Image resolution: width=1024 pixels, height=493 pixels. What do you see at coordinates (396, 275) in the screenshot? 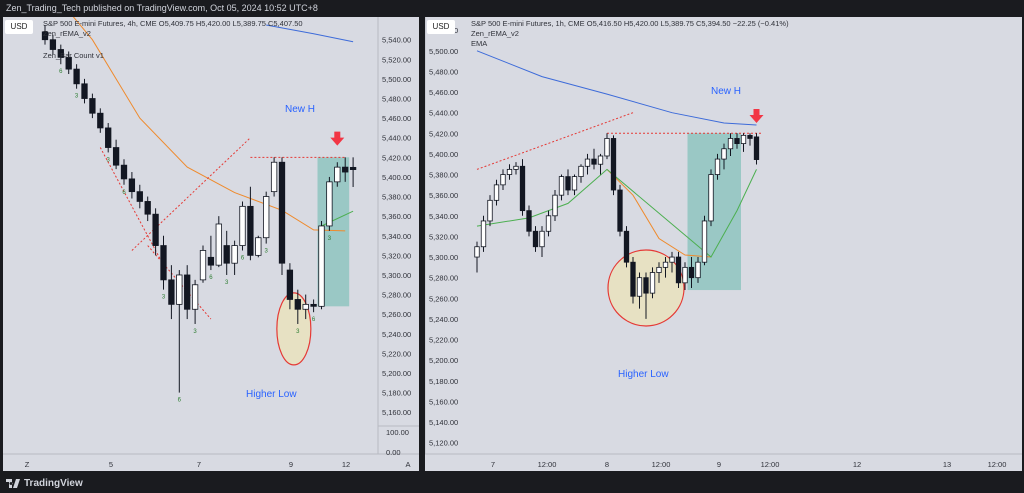
I see `price-tick-label: 5,300.00` at bounding box center [396, 275].